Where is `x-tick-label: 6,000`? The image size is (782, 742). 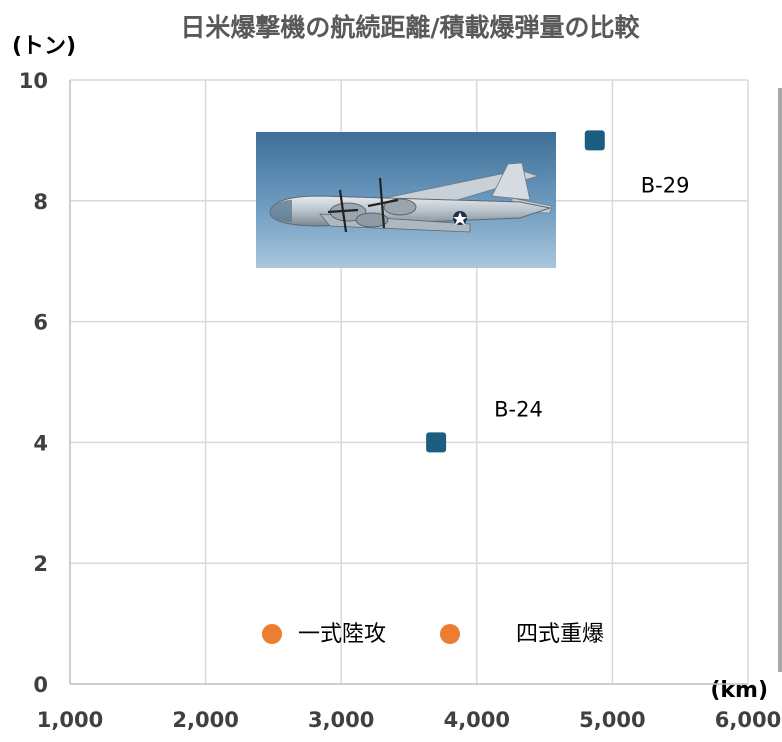
x-tick-label: 6,000 is located at coordinates (748, 720).